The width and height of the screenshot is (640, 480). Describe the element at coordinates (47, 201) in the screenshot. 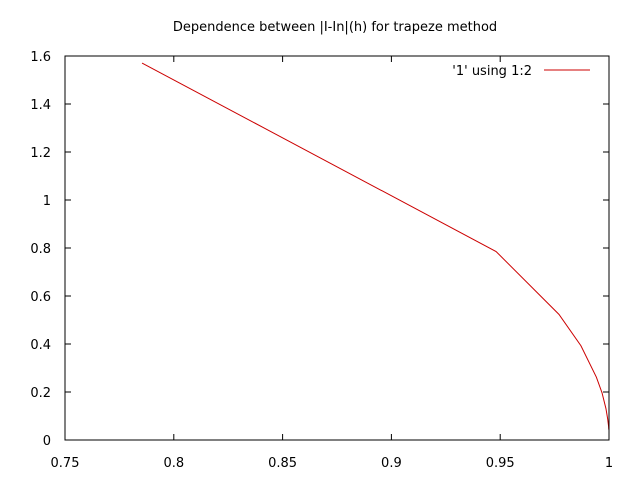

I see `y-tick-label: 1` at that location.